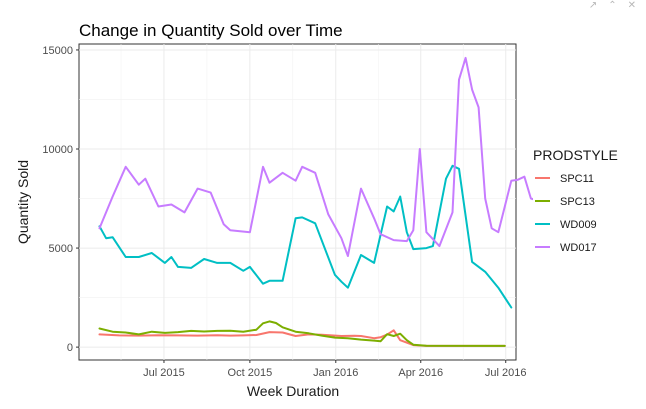  I want to click on y-tick-label: 5000, so click(61, 249).